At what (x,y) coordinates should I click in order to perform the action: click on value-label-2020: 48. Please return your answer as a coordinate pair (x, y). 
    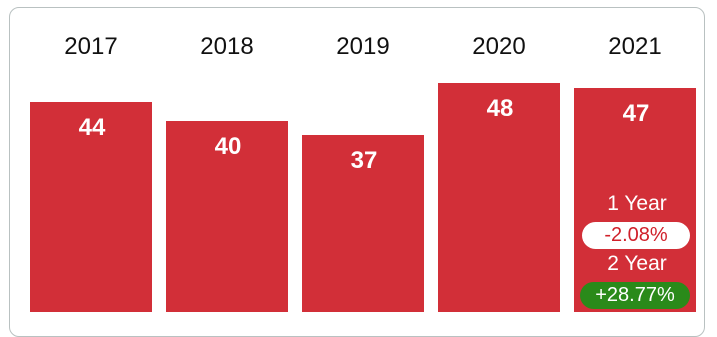
    Looking at the image, I should click on (500, 108).